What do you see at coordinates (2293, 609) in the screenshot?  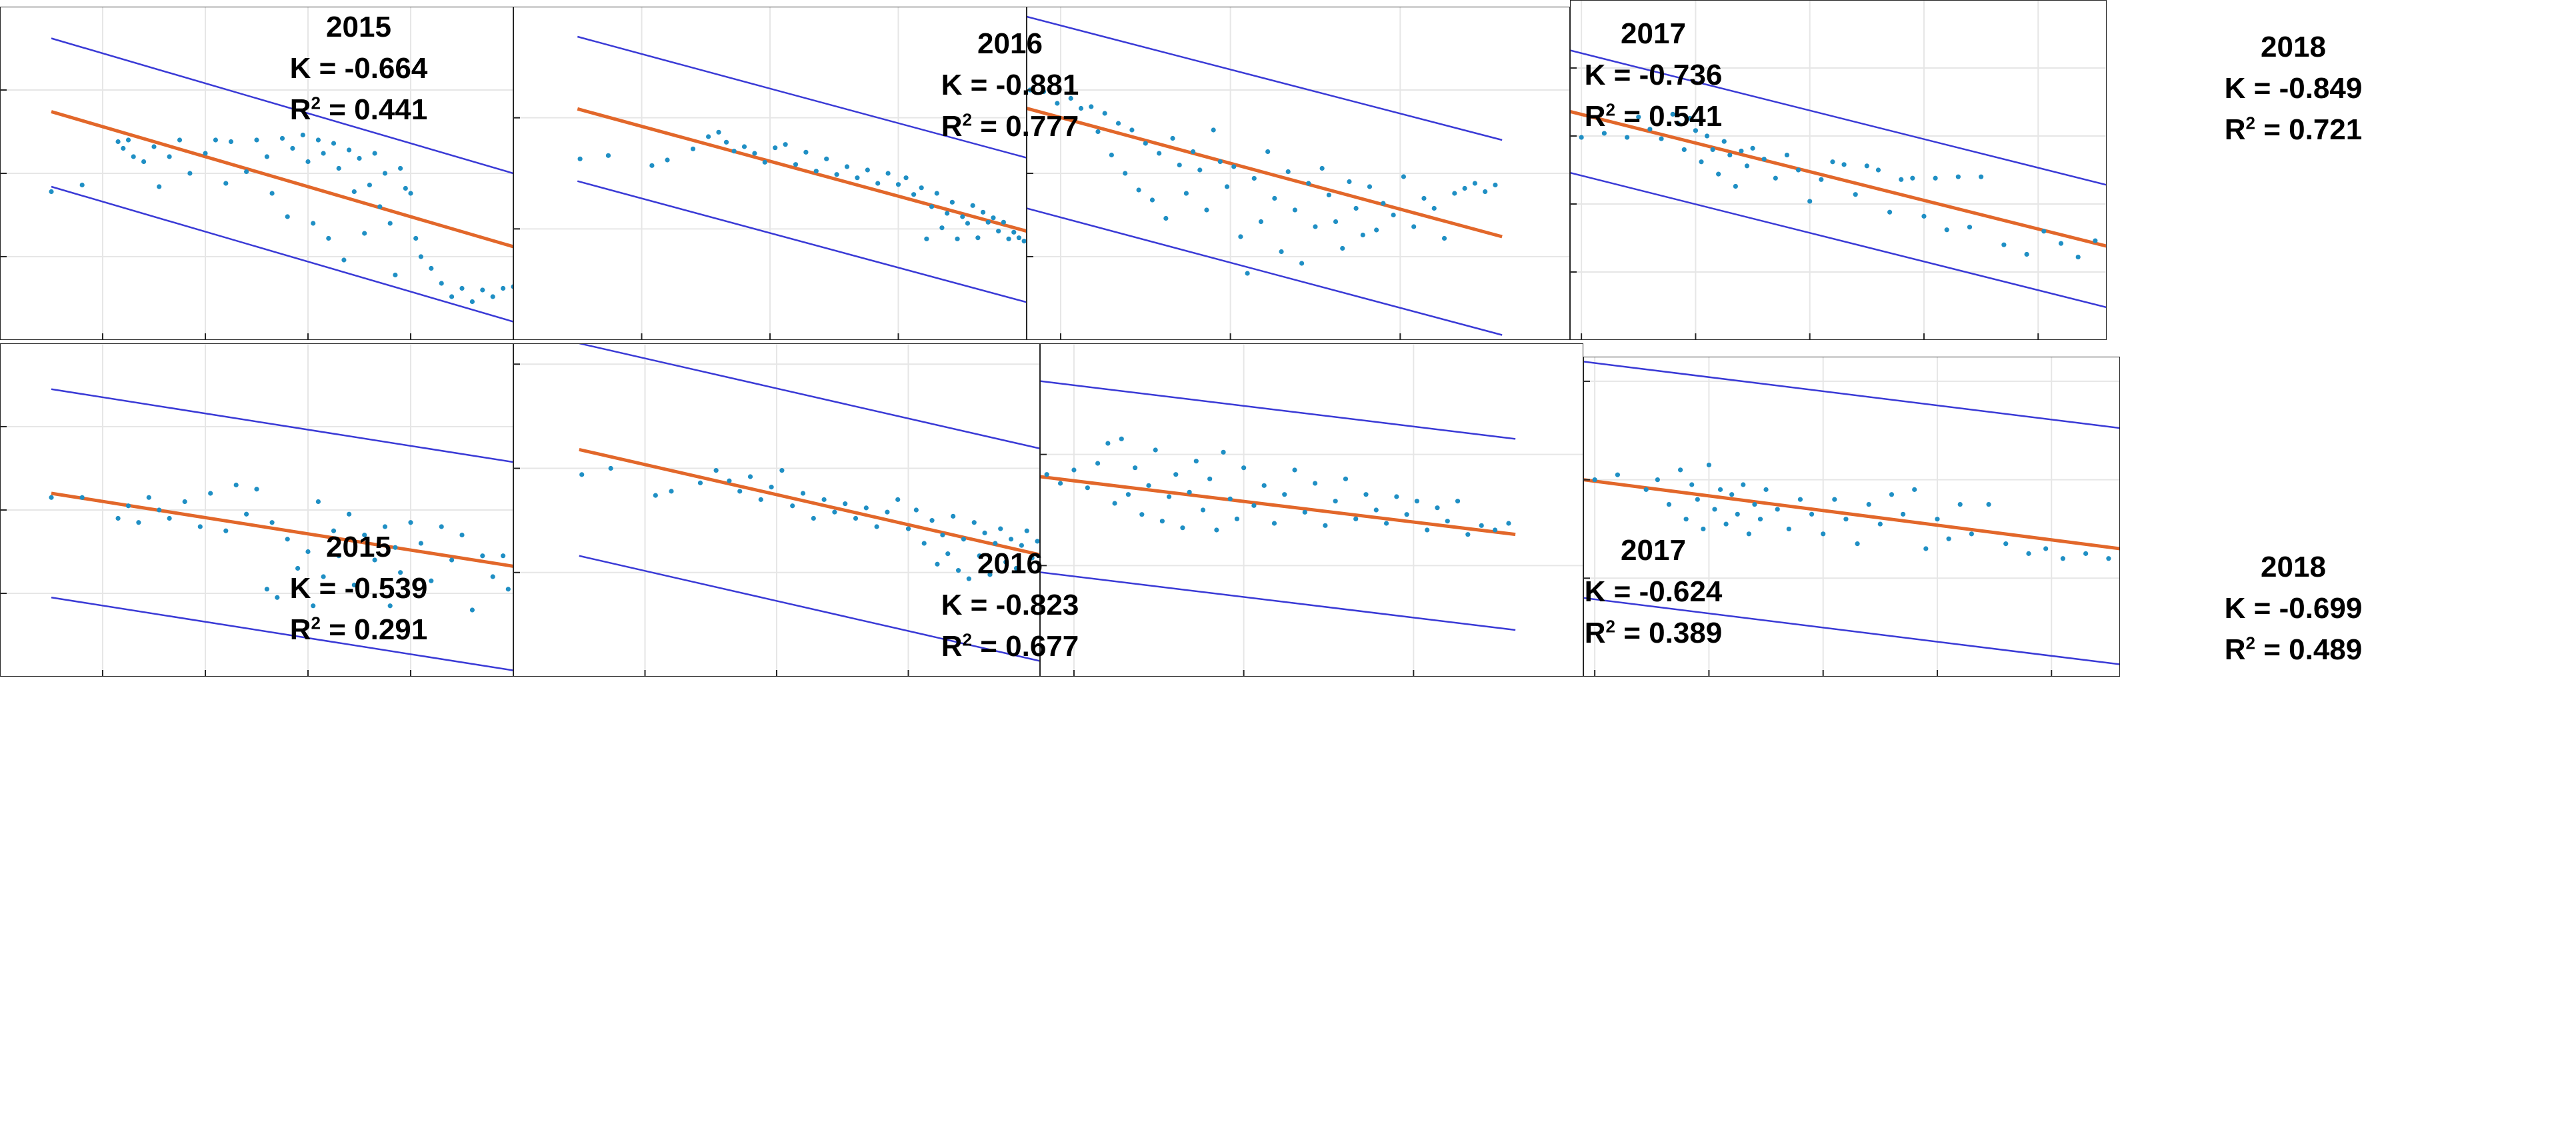 I see `chart-title-block: 2018 K = -0.699 R2 = 0.489` at bounding box center [2293, 609].